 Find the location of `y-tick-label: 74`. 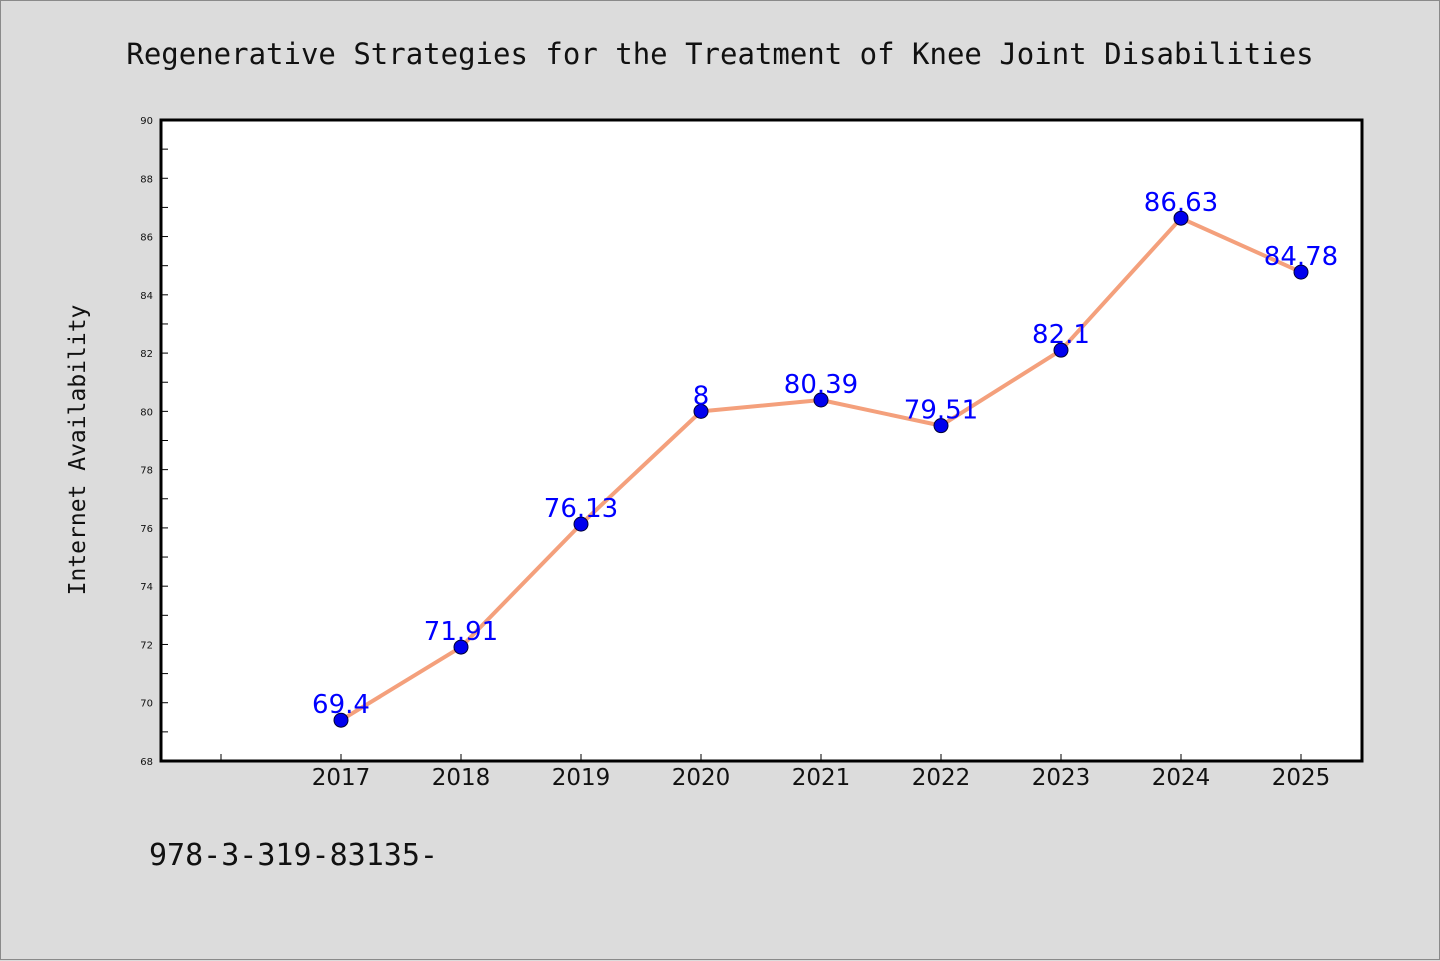

y-tick-label: 74 is located at coordinates (146, 587).